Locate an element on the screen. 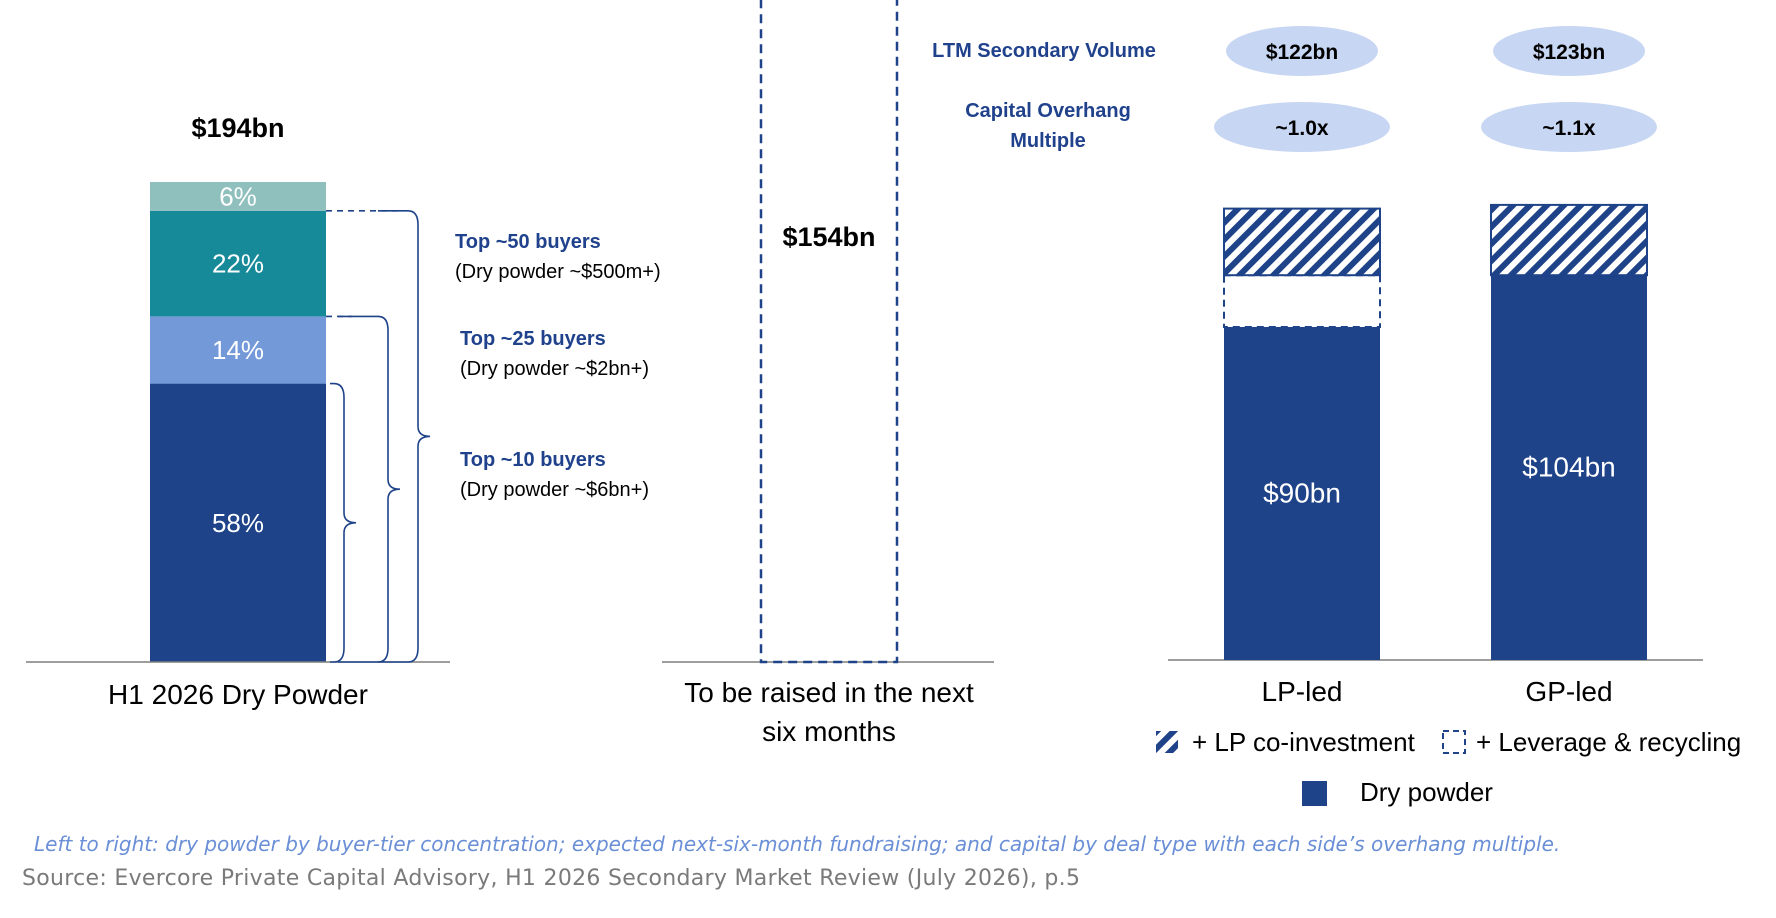  header-ltm-volume: LTM Secondary Volume is located at coordinates (1044, 51).